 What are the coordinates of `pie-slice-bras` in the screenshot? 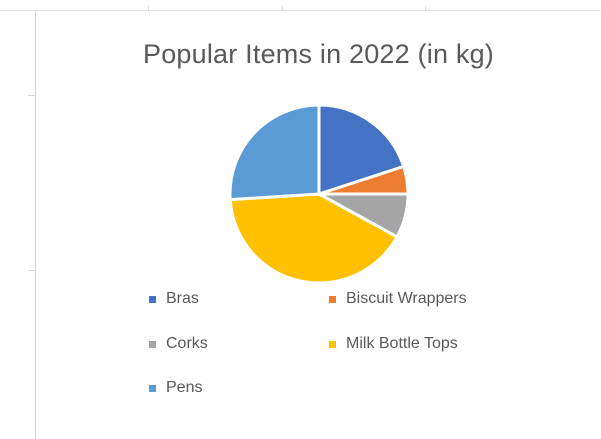 It's located at (361, 149).